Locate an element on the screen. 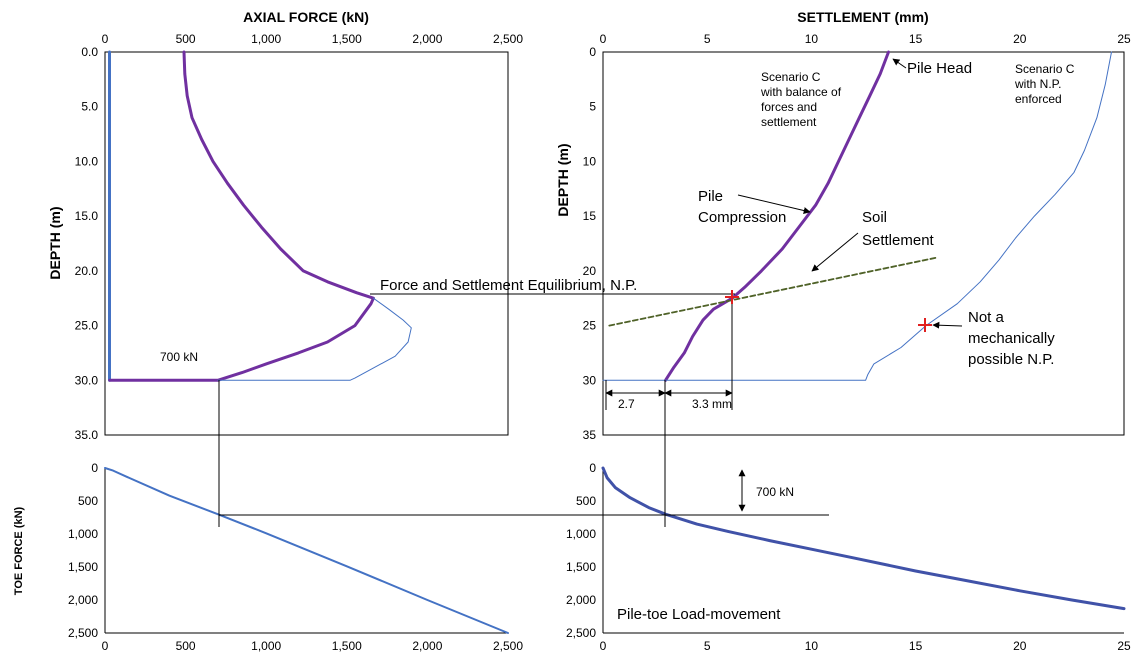  toe_force-y-tick-label: 2,000 is located at coordinates (83, 600).